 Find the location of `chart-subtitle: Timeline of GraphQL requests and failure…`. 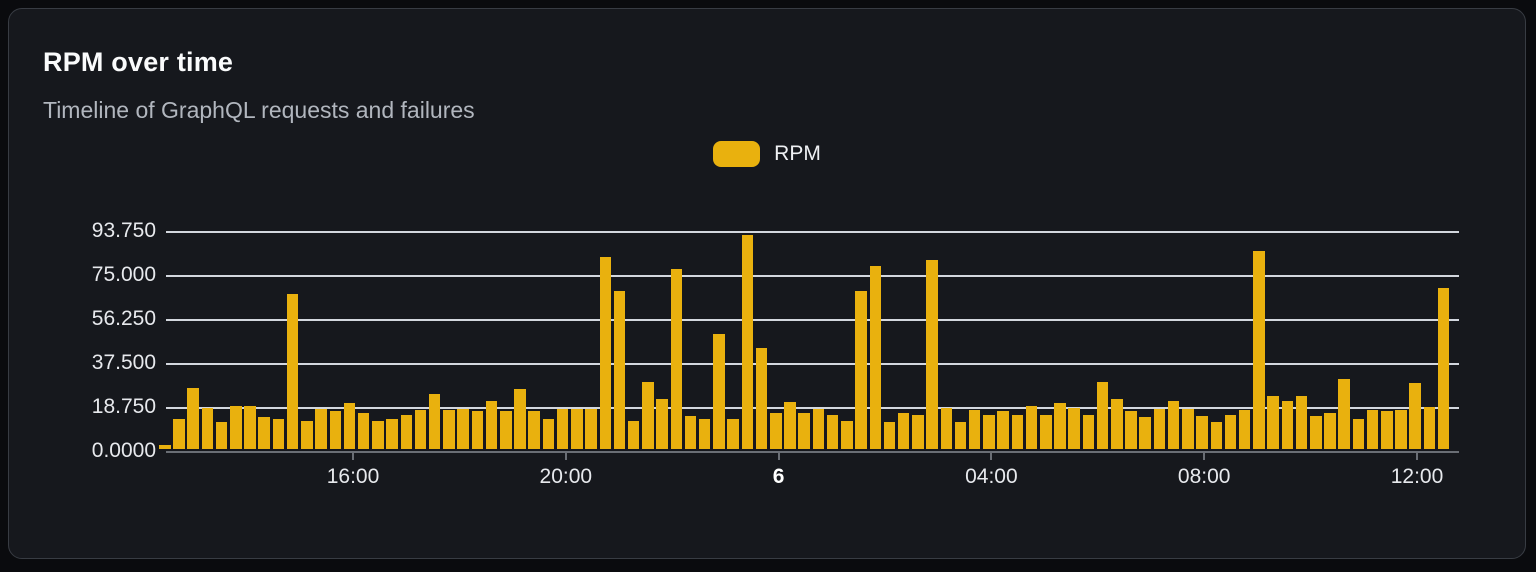

chart-subtitle: Timeline of GraphQL requests and failure… is located at coordinates (259, 110).